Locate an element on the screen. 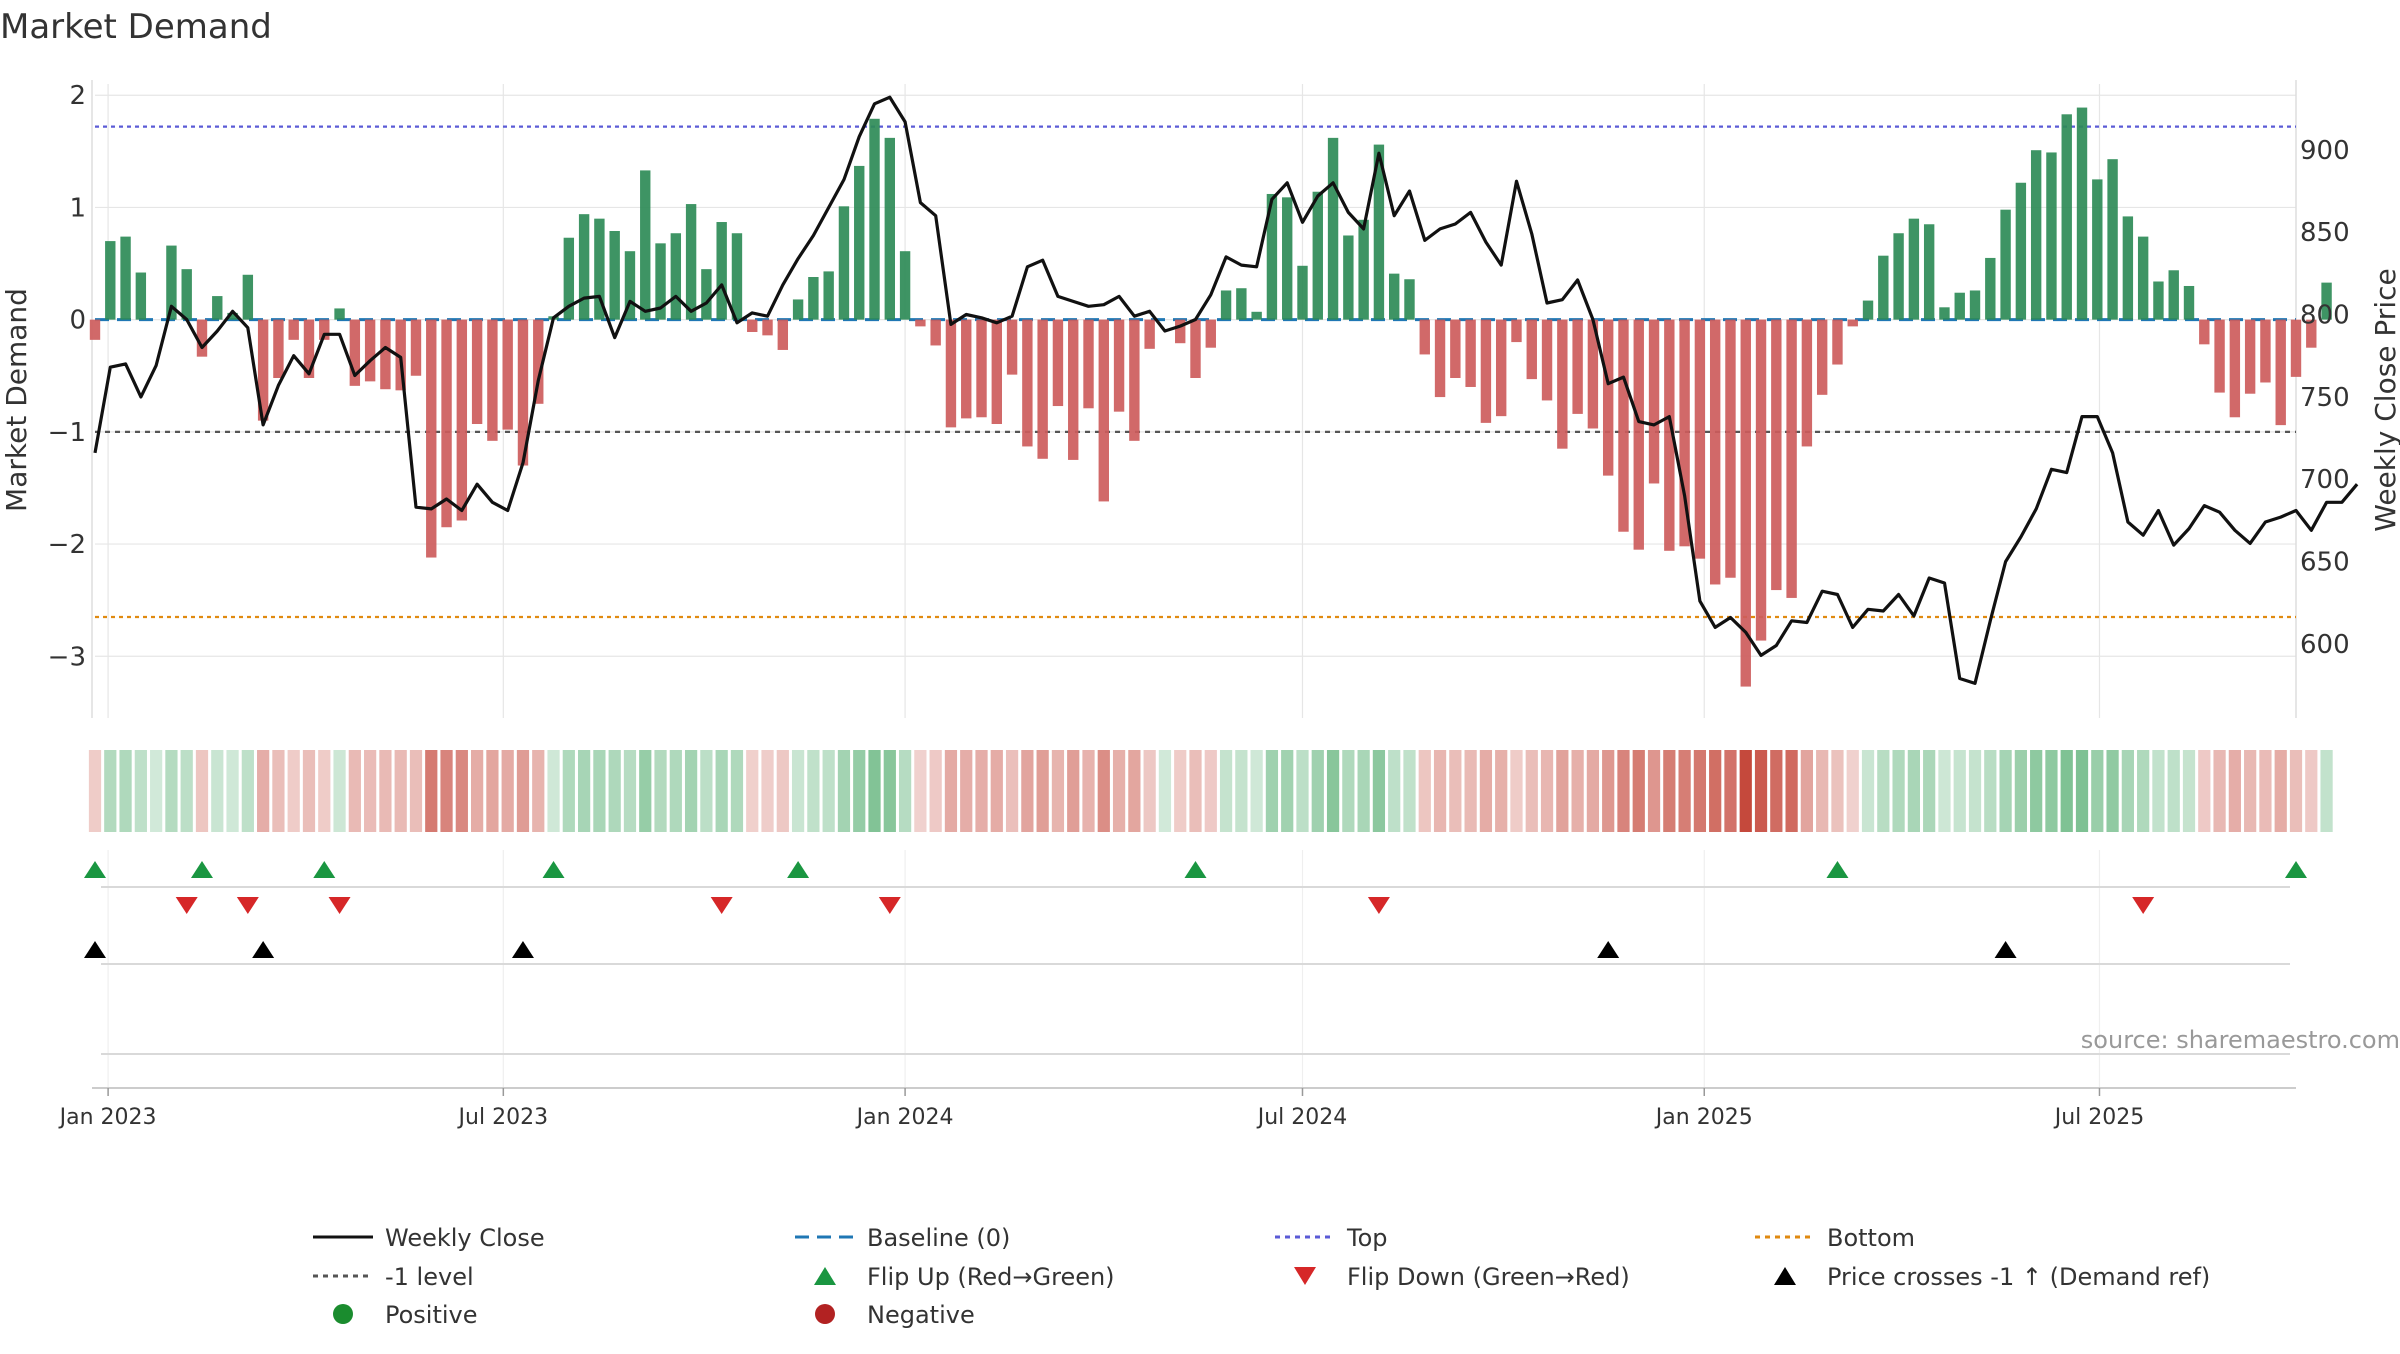  y-tick-label-left: −2 is located at coordinates (67, 545).